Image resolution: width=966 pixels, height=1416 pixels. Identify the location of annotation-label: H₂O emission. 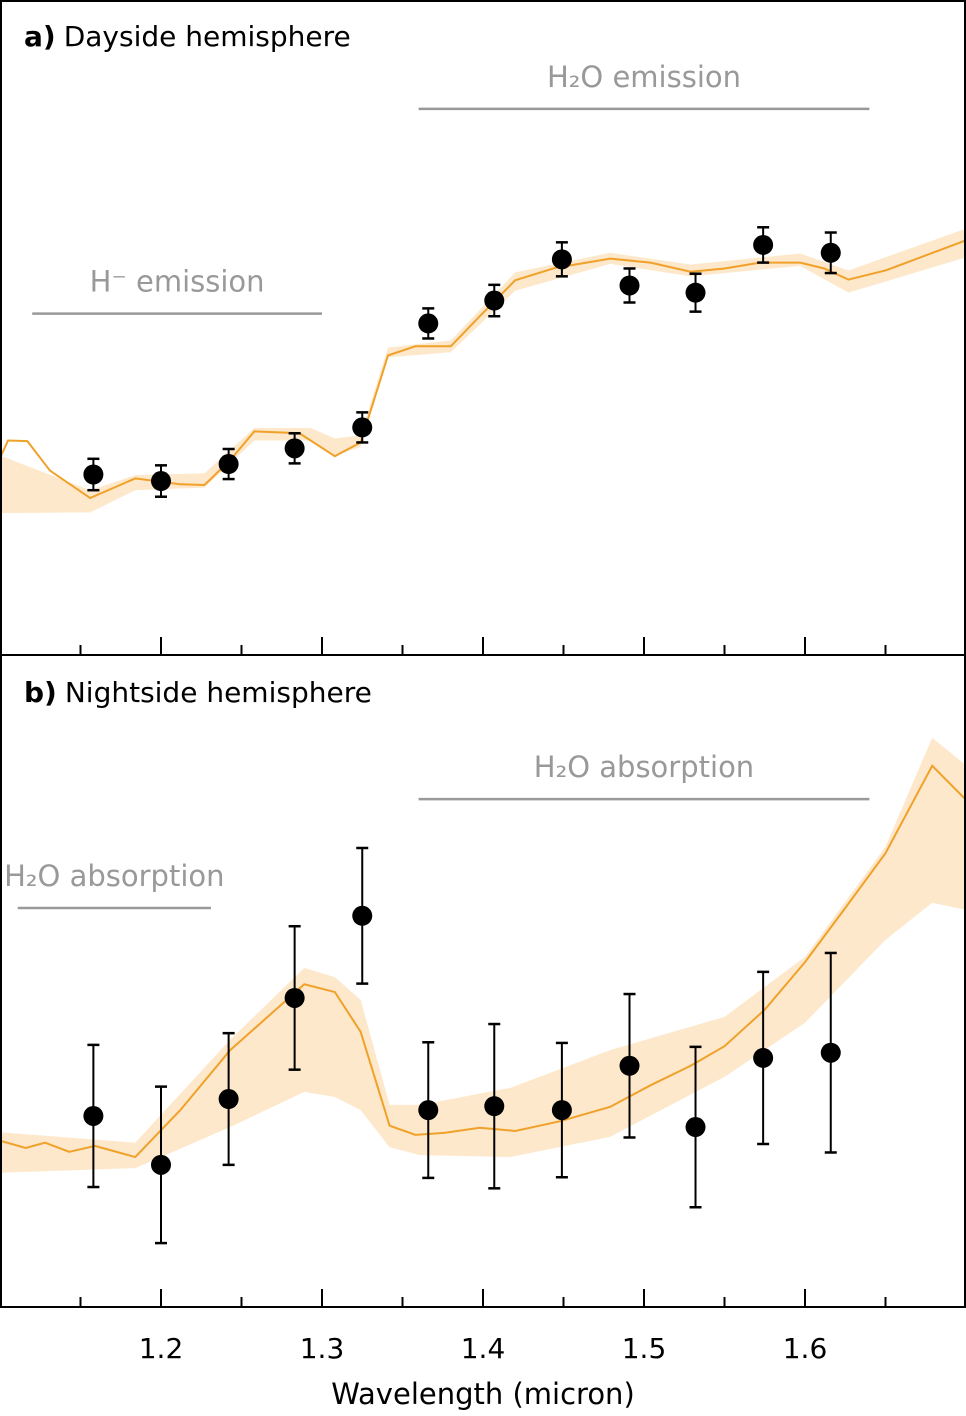
(644, 77).